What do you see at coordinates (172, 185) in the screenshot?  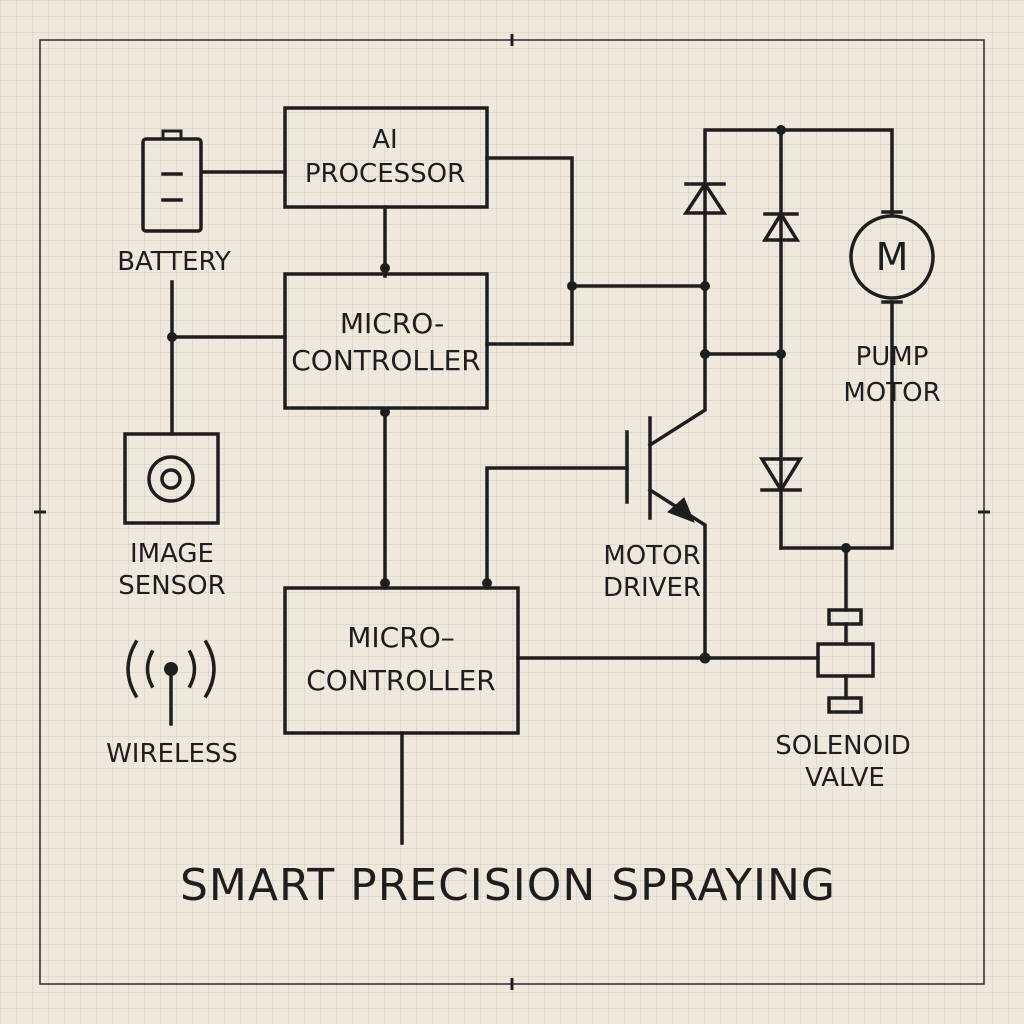 I see `battery-icon` at bounding box center [172, 185].